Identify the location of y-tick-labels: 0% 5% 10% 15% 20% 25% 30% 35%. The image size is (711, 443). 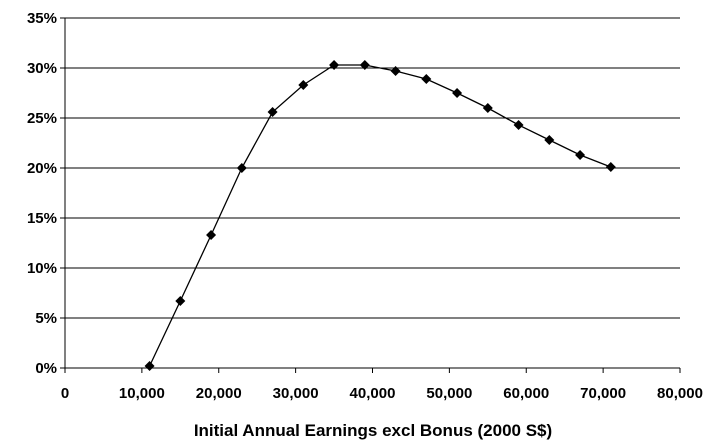
(42, 193).